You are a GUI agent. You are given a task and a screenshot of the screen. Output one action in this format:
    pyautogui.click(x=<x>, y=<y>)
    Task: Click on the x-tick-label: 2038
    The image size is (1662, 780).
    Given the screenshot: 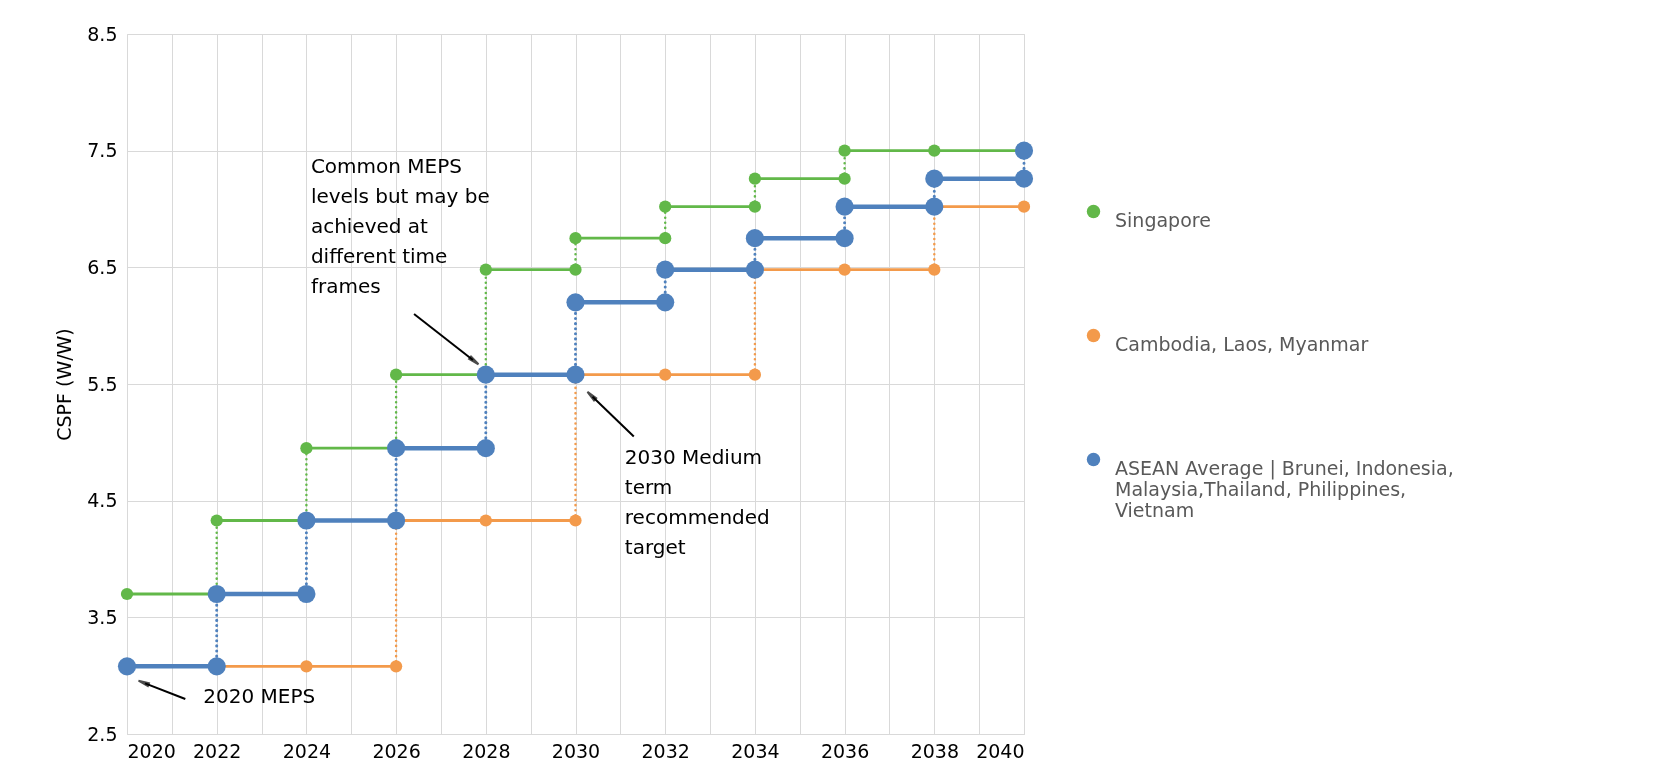 What is the action you would take?
    pyautogui.click(x=934, y=750)
    